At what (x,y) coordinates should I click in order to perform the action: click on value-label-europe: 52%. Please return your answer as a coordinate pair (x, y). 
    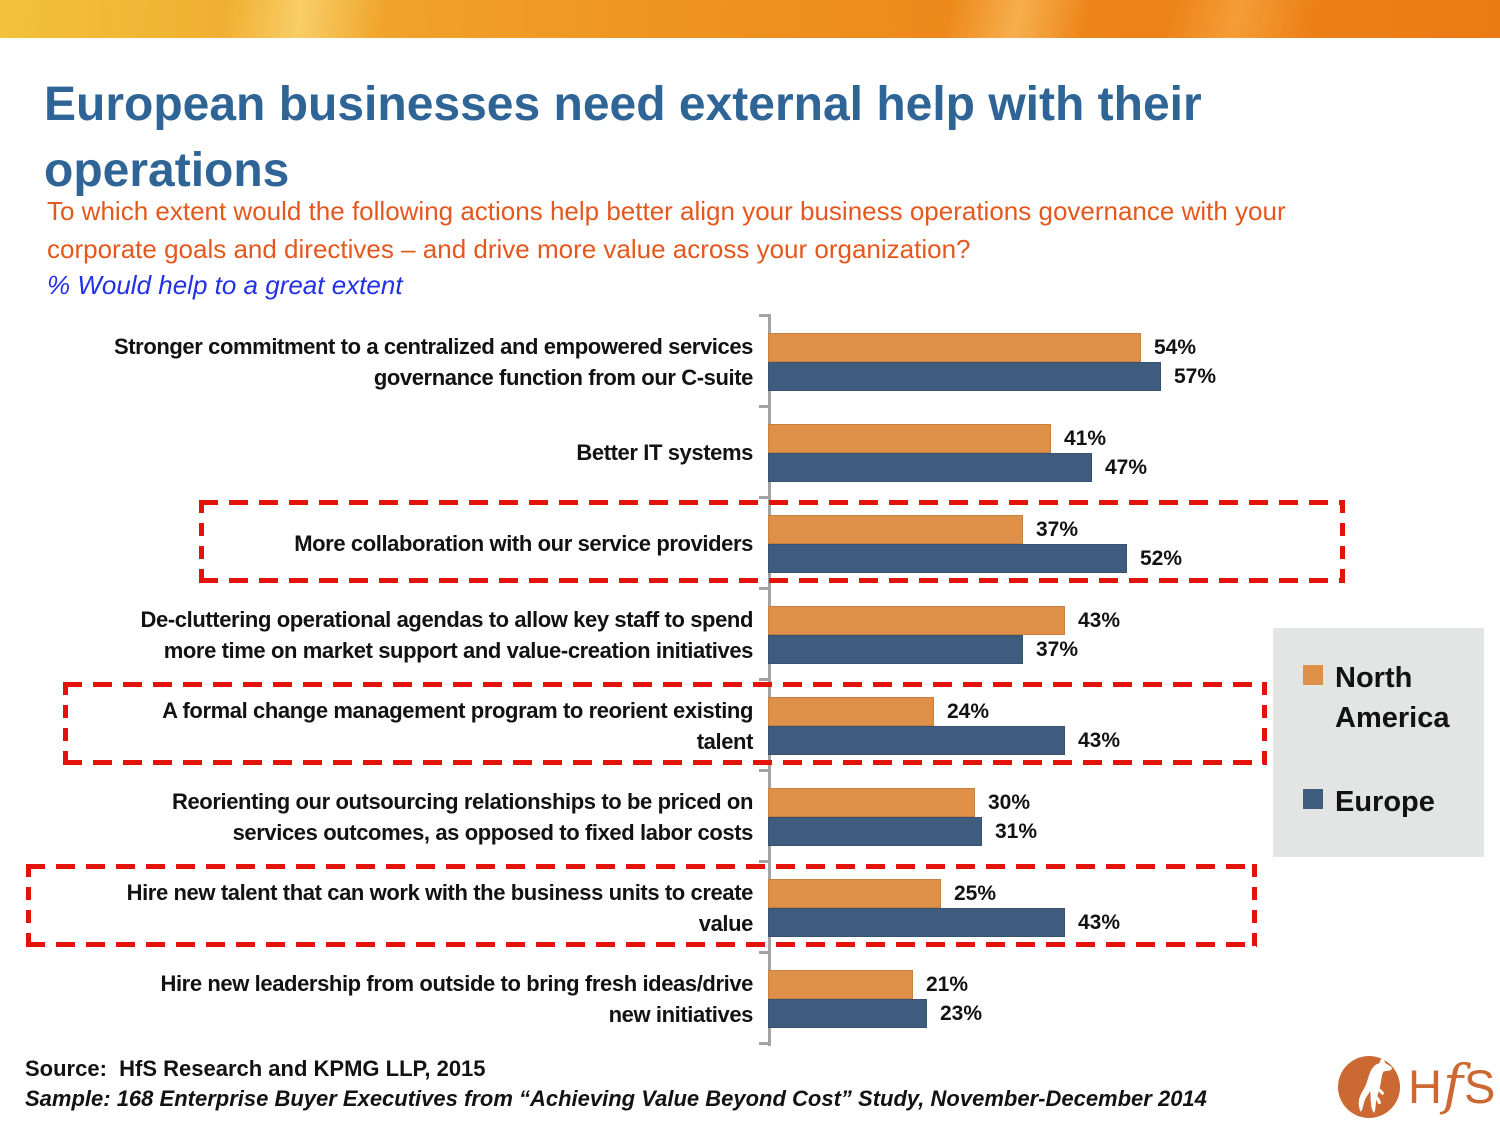
    Looking at the image, I should click on (1161, 558).